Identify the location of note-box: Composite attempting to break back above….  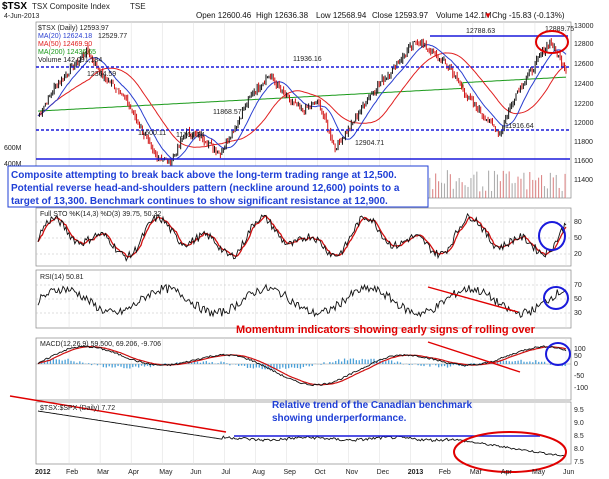
(218, 186).